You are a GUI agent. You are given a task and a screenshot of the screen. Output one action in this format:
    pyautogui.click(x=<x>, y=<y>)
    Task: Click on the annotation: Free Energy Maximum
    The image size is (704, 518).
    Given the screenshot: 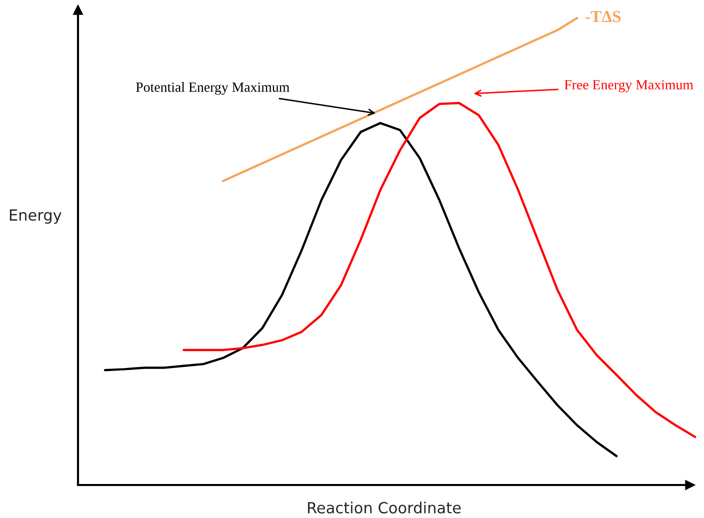 What is the action you would take?
    pyautogui.click(x=629, y=86)
    